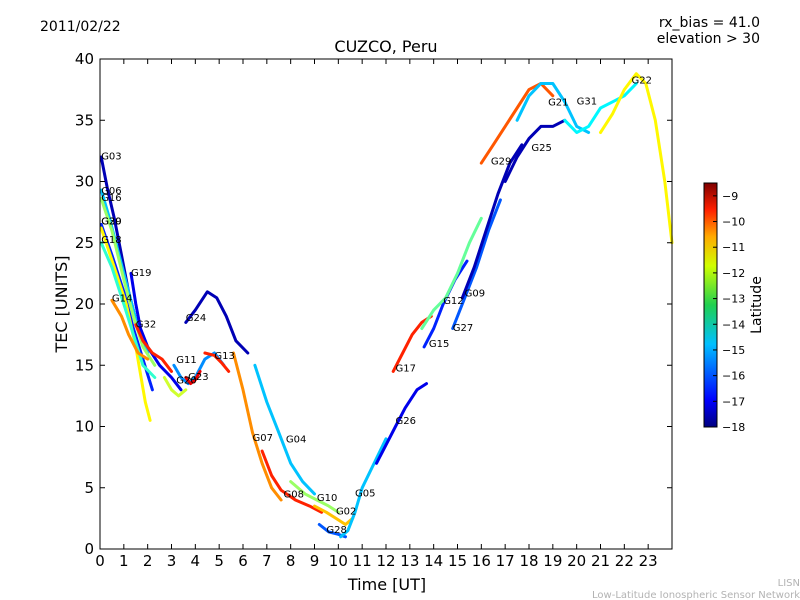 This screenshot has height=600, width=800. Describe the element at coordinates (124, 561) in the screenshot. I see `x-tick-label: 1` at that location.